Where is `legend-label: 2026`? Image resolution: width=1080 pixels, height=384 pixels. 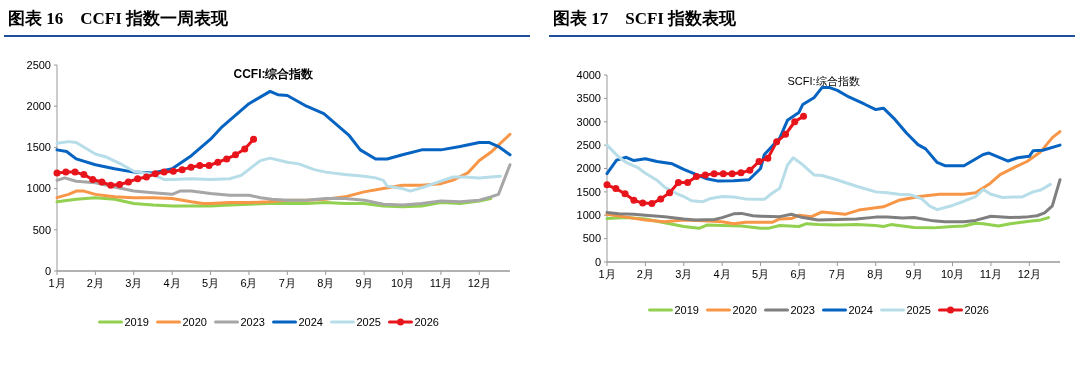 legend-label: 2026 is located at coordinates (976, 309).